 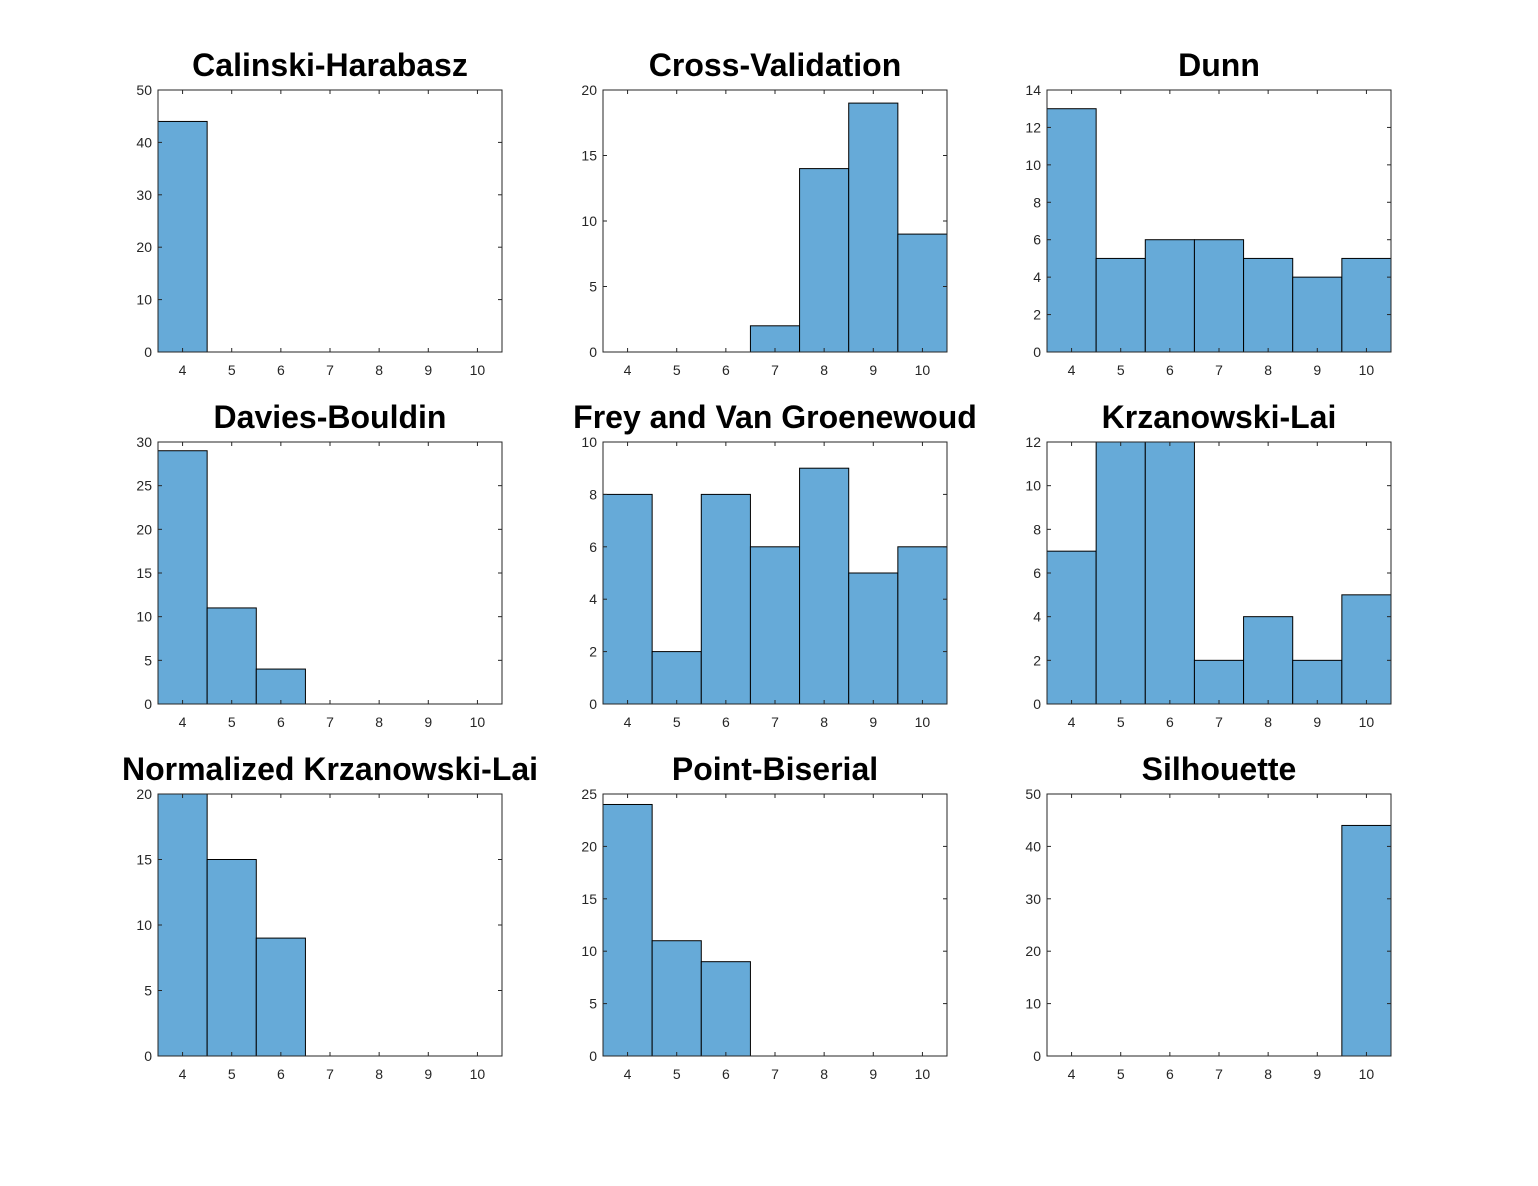 What do you see at coordinates (1208, 212) in the screenshot?
I see `subplot-3: 4 5 6 7 8 9 10 0 2 4 6 8 10 12 14 Dunn` at bounding box center [1208, 212].